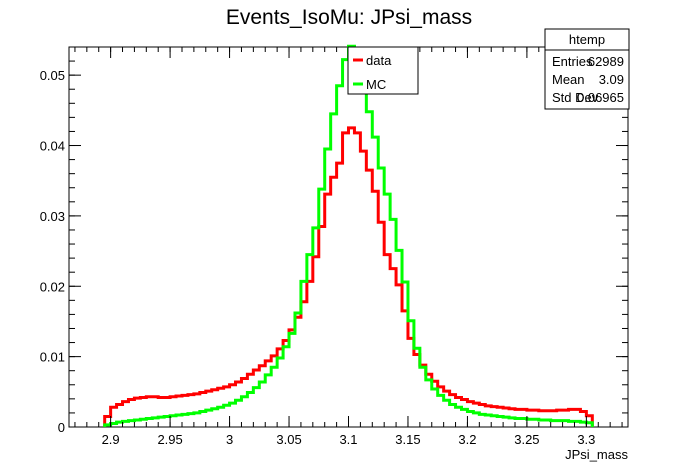 The height and width of the screenshot is (474, 698). Describe the element at coordinates (568, 79) in the screenshot. I see `stats-mean-label: Mean` at that location.